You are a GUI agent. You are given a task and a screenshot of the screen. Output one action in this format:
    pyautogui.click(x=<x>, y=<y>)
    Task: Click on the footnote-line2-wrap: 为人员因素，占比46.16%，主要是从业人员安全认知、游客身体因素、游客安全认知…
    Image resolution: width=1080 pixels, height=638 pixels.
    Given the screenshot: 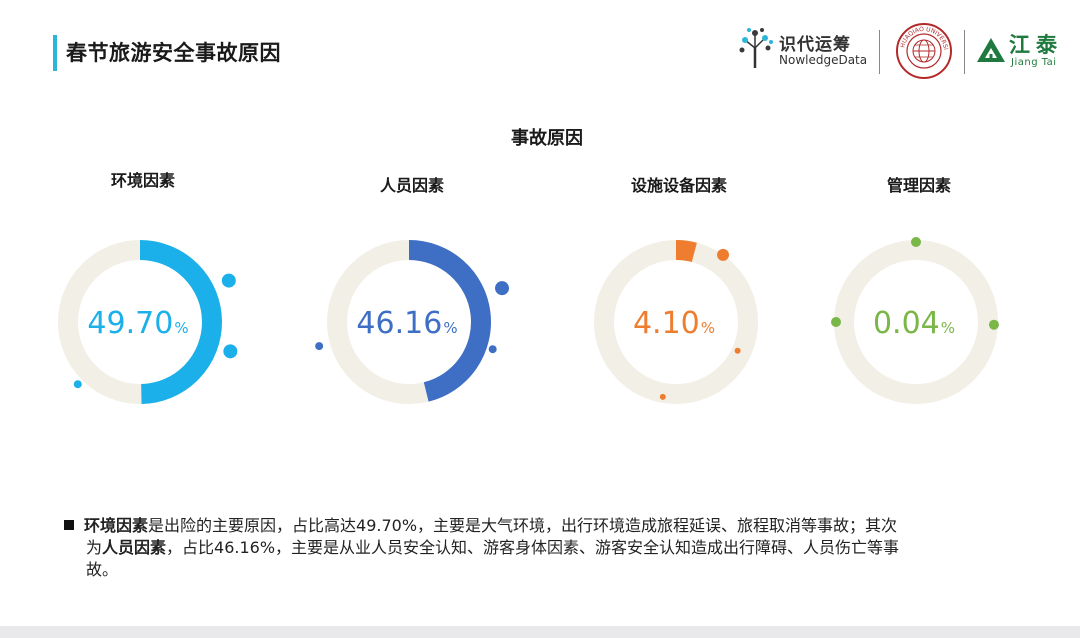 What is the action you would take?
    pyautogui.click(x=544, y=548)
    